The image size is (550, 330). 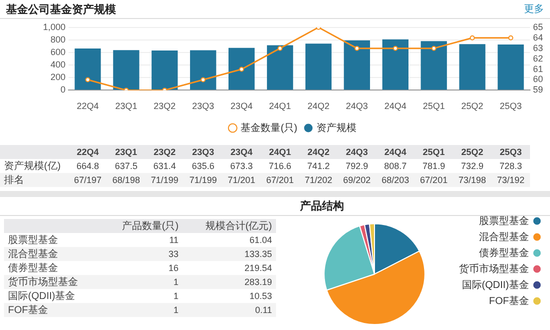 I want to click on y2-tick-label: 63, so click(x=538, y=47).